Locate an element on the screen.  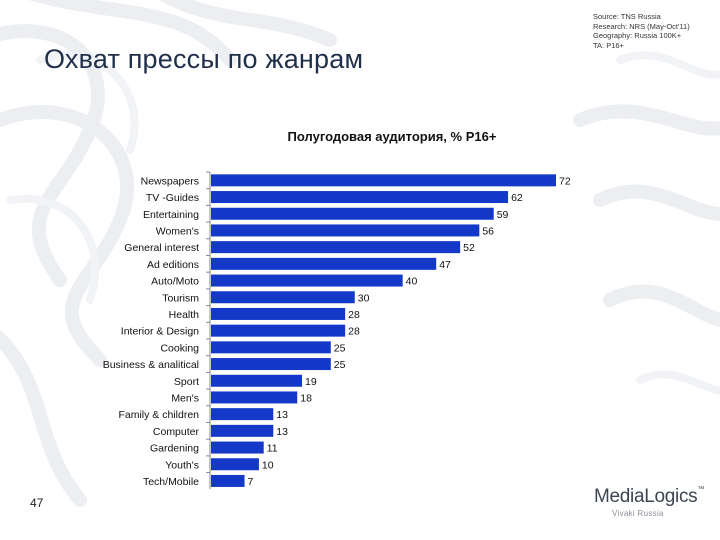
category-label: Women's is located at coordinates (177, 231).